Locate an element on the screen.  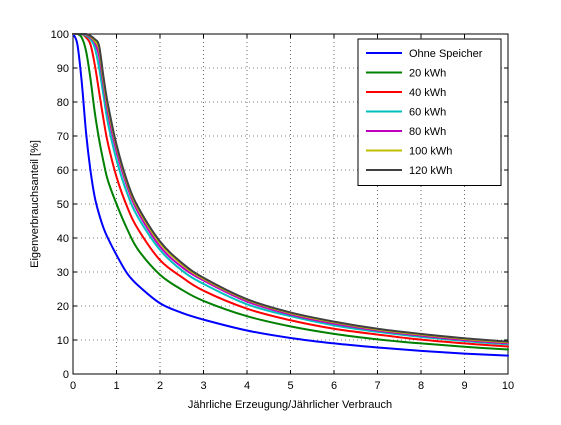
x-axis-label: Jährliche Erzeugung/Jährlicher Verbrauch is located at coordinates (290, 405).